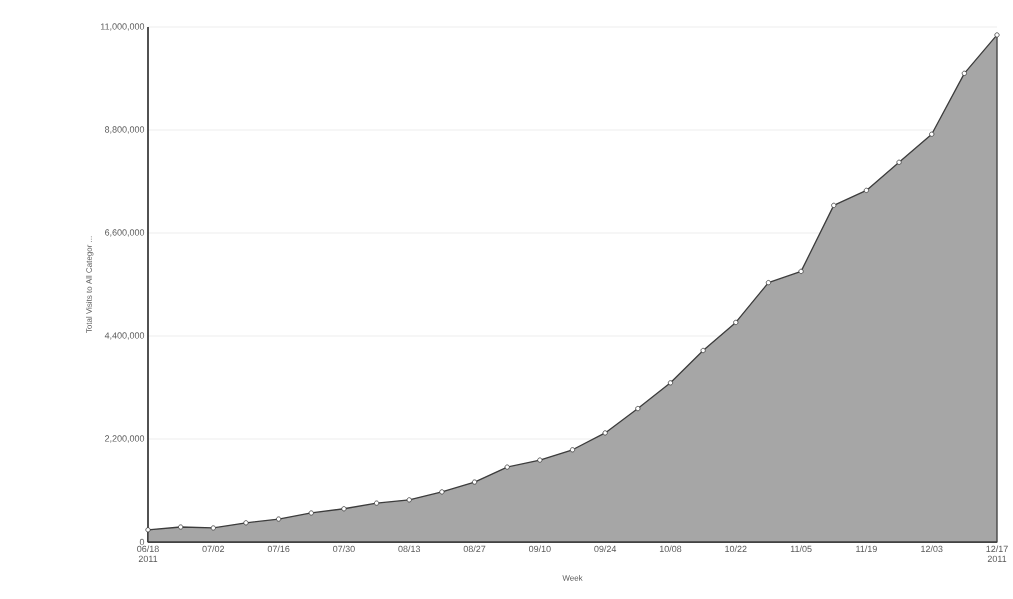  Describe the element at coordinates (932, 549) in the screenshot. I see `x-tick-label: 12/03` at that location.